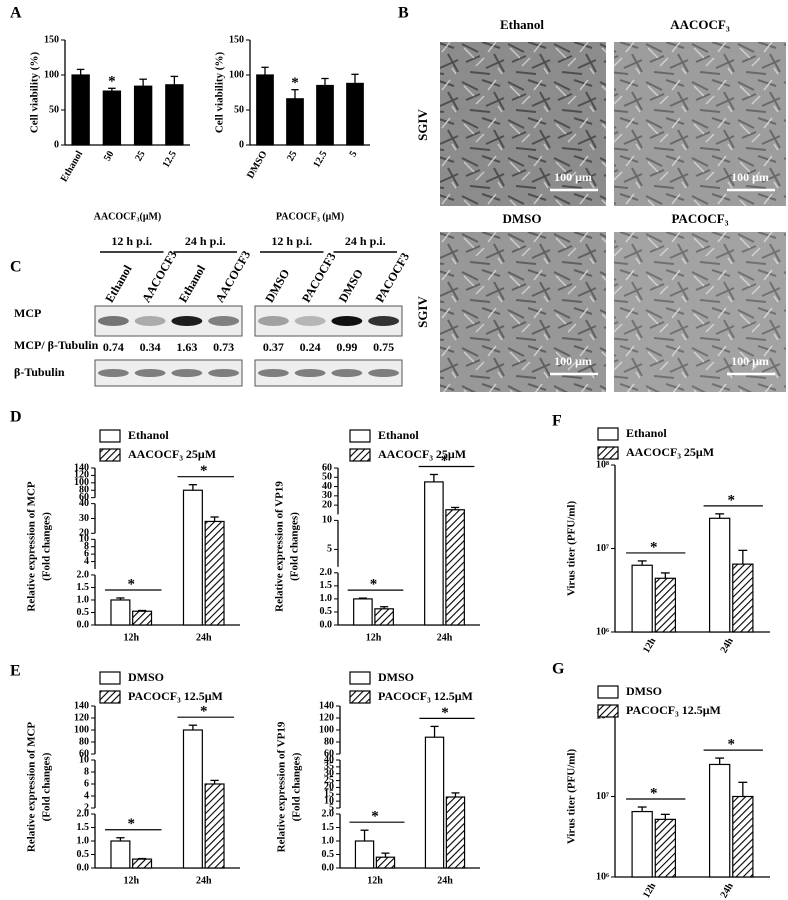  What do you see at coordinates (118, 283) in the screenshot?
I see `lane-label: Ethanol` at bounding box center [118, 283].